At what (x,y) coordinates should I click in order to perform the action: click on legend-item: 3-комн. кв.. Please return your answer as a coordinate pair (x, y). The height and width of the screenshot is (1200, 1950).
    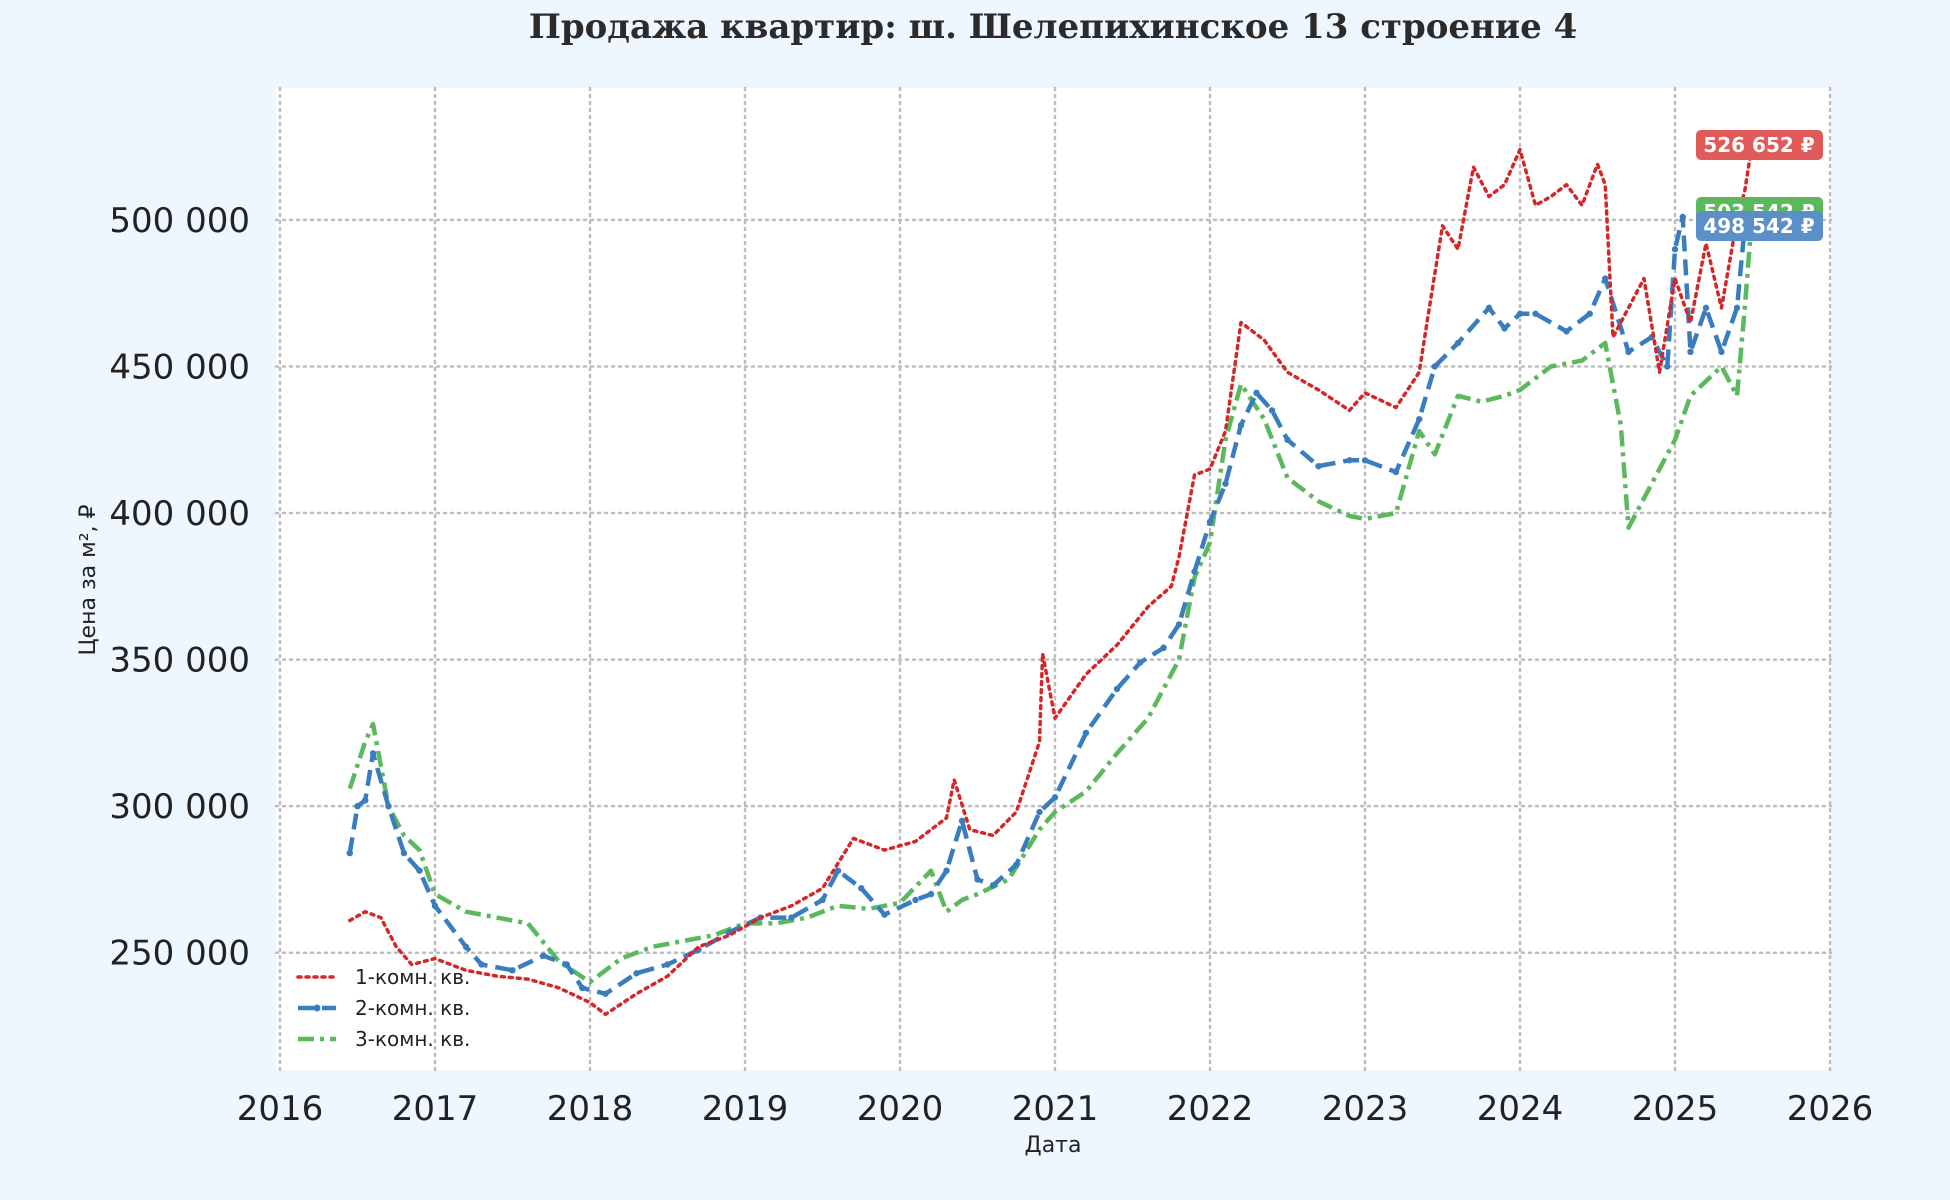
    Looking at the image, I should click on (384, 1039).